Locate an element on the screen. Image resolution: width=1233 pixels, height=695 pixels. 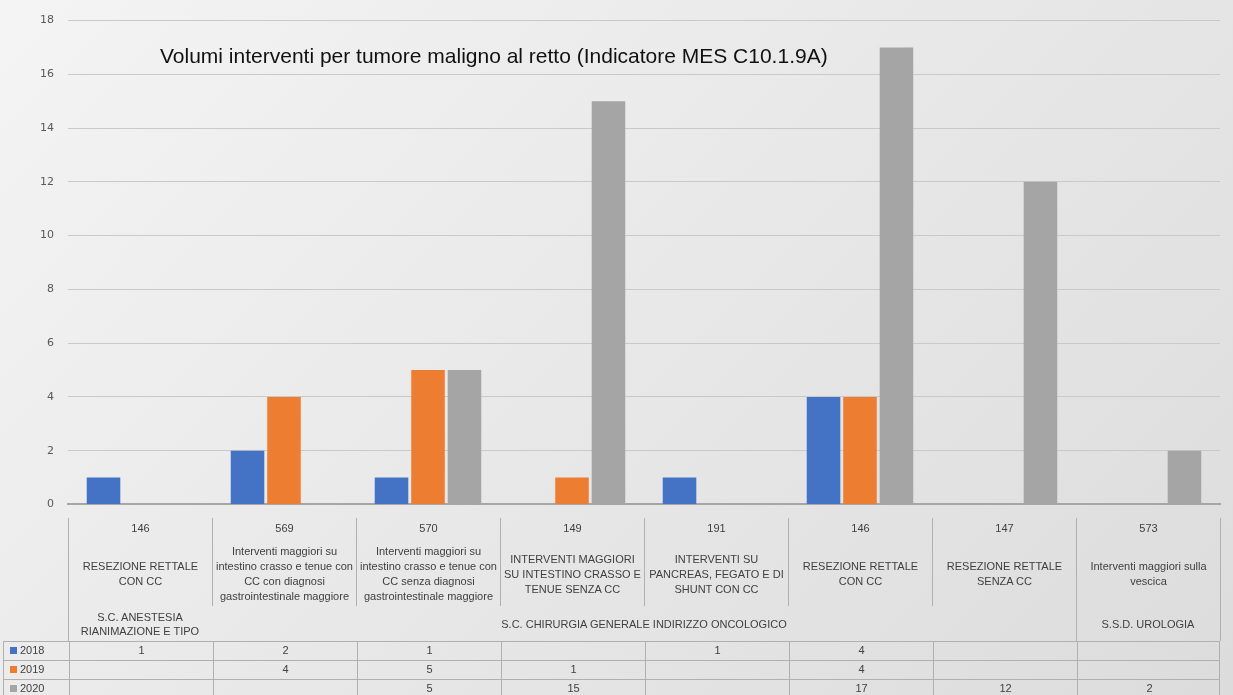
data-label: 15 is located at coordinates (573, 687).